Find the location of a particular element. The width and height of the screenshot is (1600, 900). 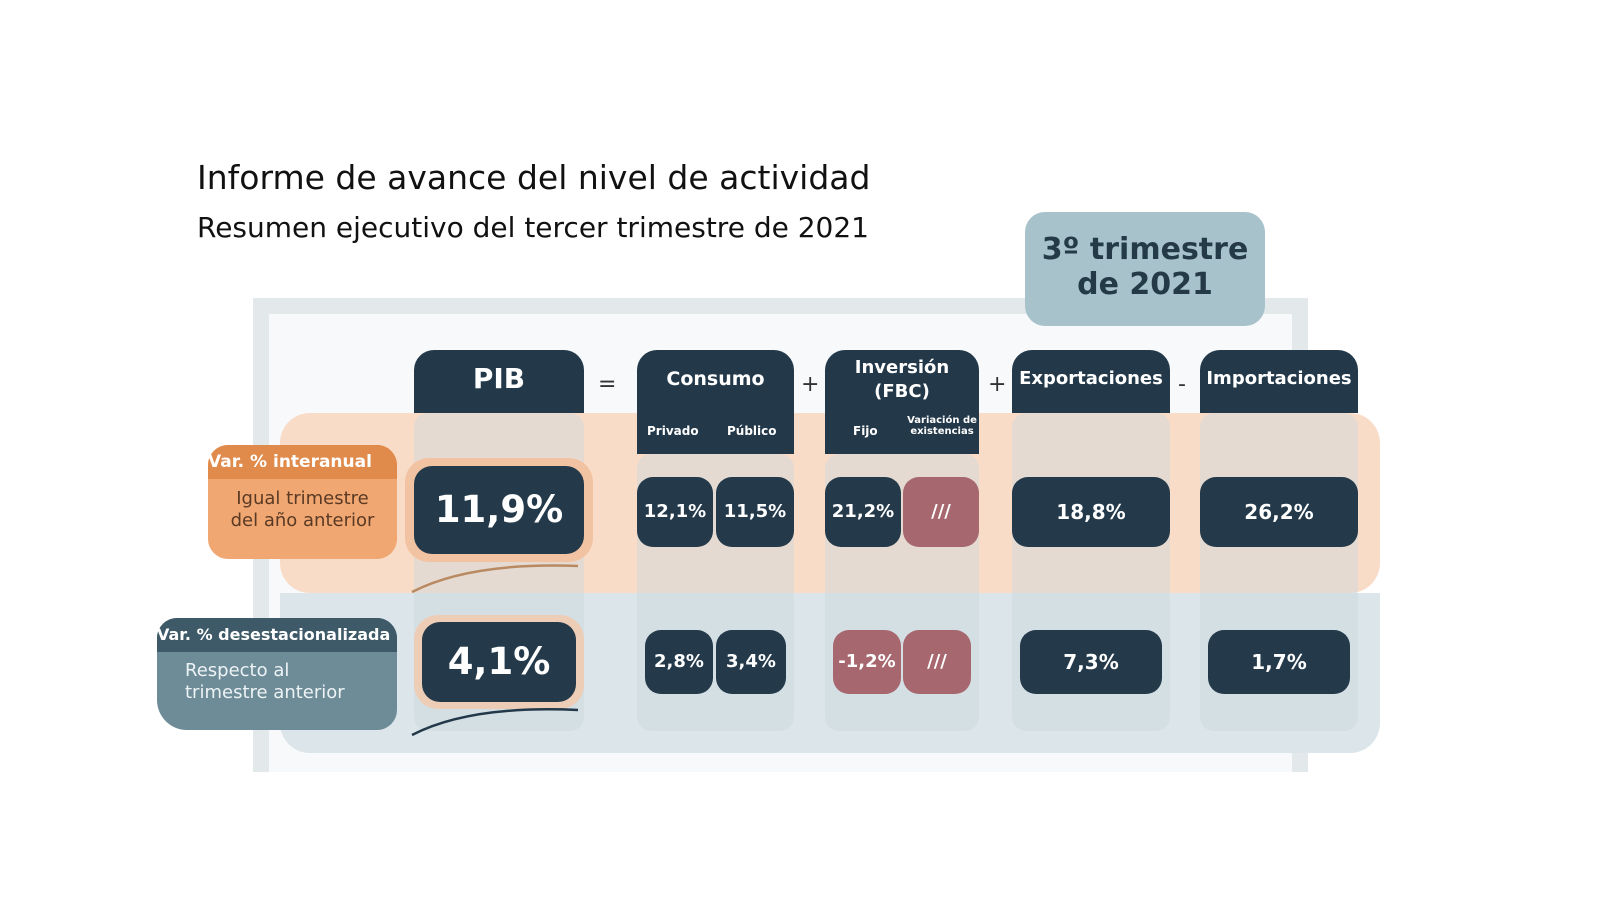

interanual-desc-line2: del año anterior is located at coordinates (302, 520).